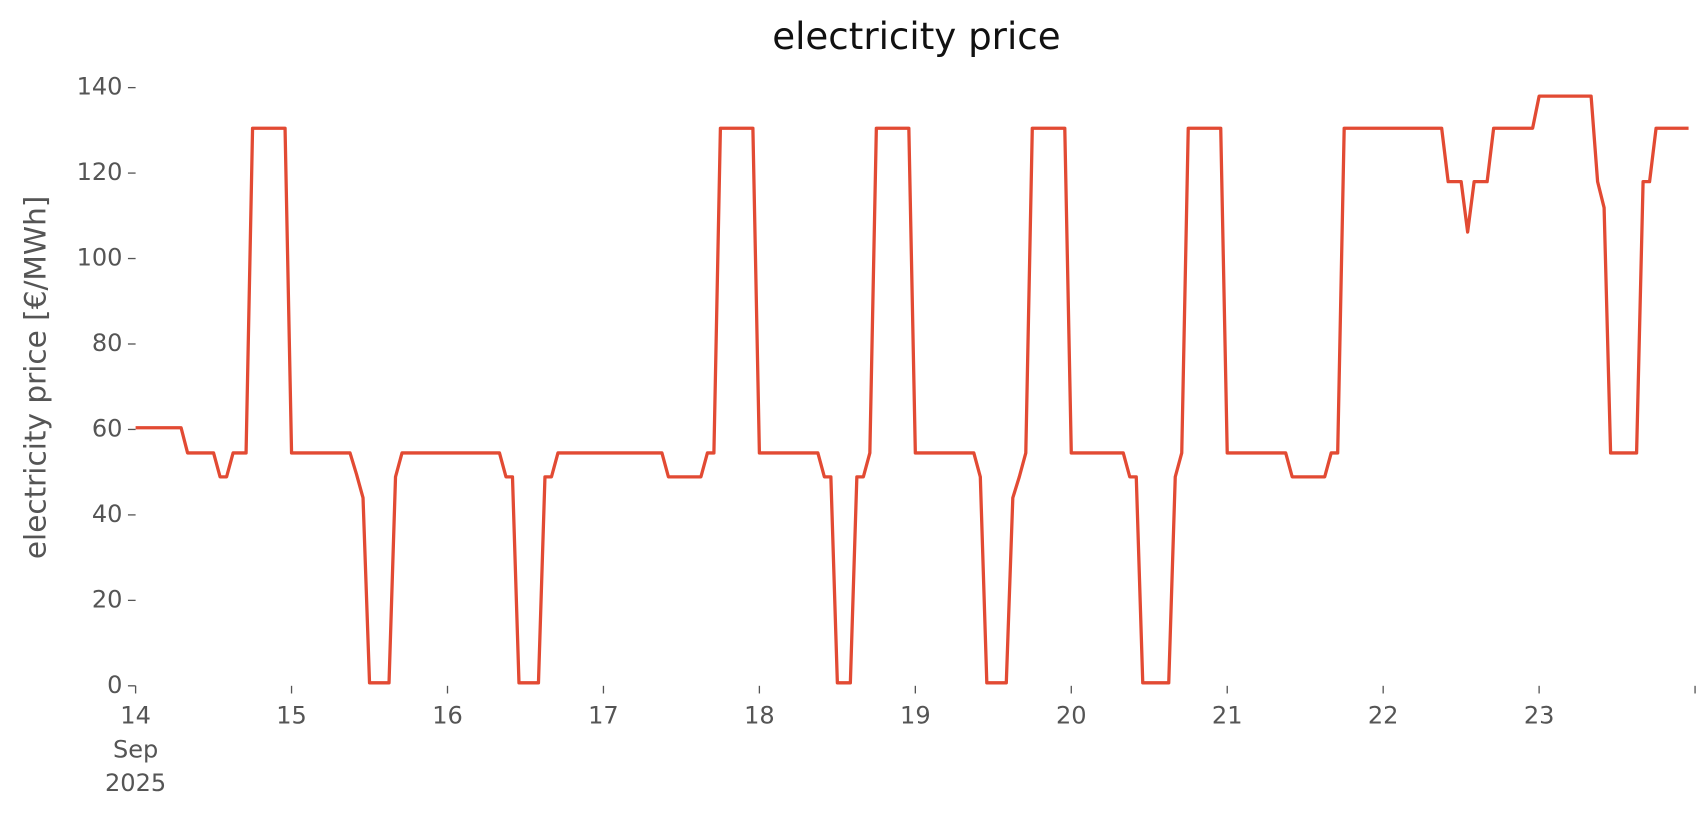 The width and height of the screenshot is (1706, 815). Describe the element at coordinates (447, 715) in the screenshot. I see `x-tick-label: 16` at that location.